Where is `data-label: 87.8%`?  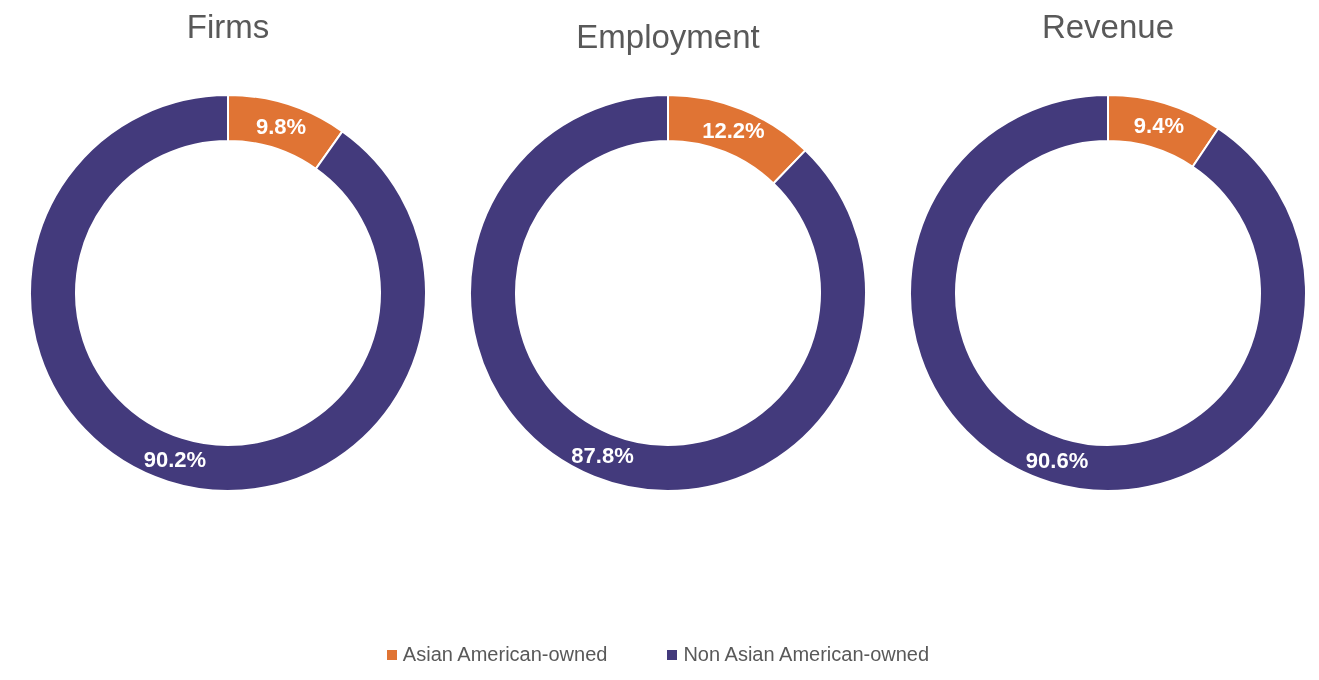 data-label: 87.8% is located at coordinates (602, 455).